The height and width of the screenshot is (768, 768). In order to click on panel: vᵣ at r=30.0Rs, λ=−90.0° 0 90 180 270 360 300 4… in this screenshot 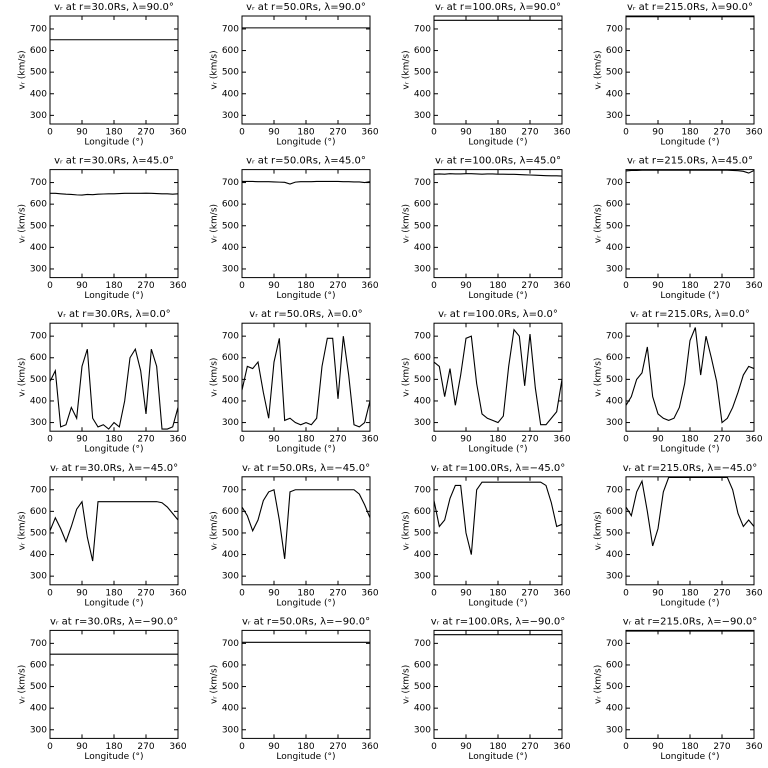, I will do `click(102, 689)`.